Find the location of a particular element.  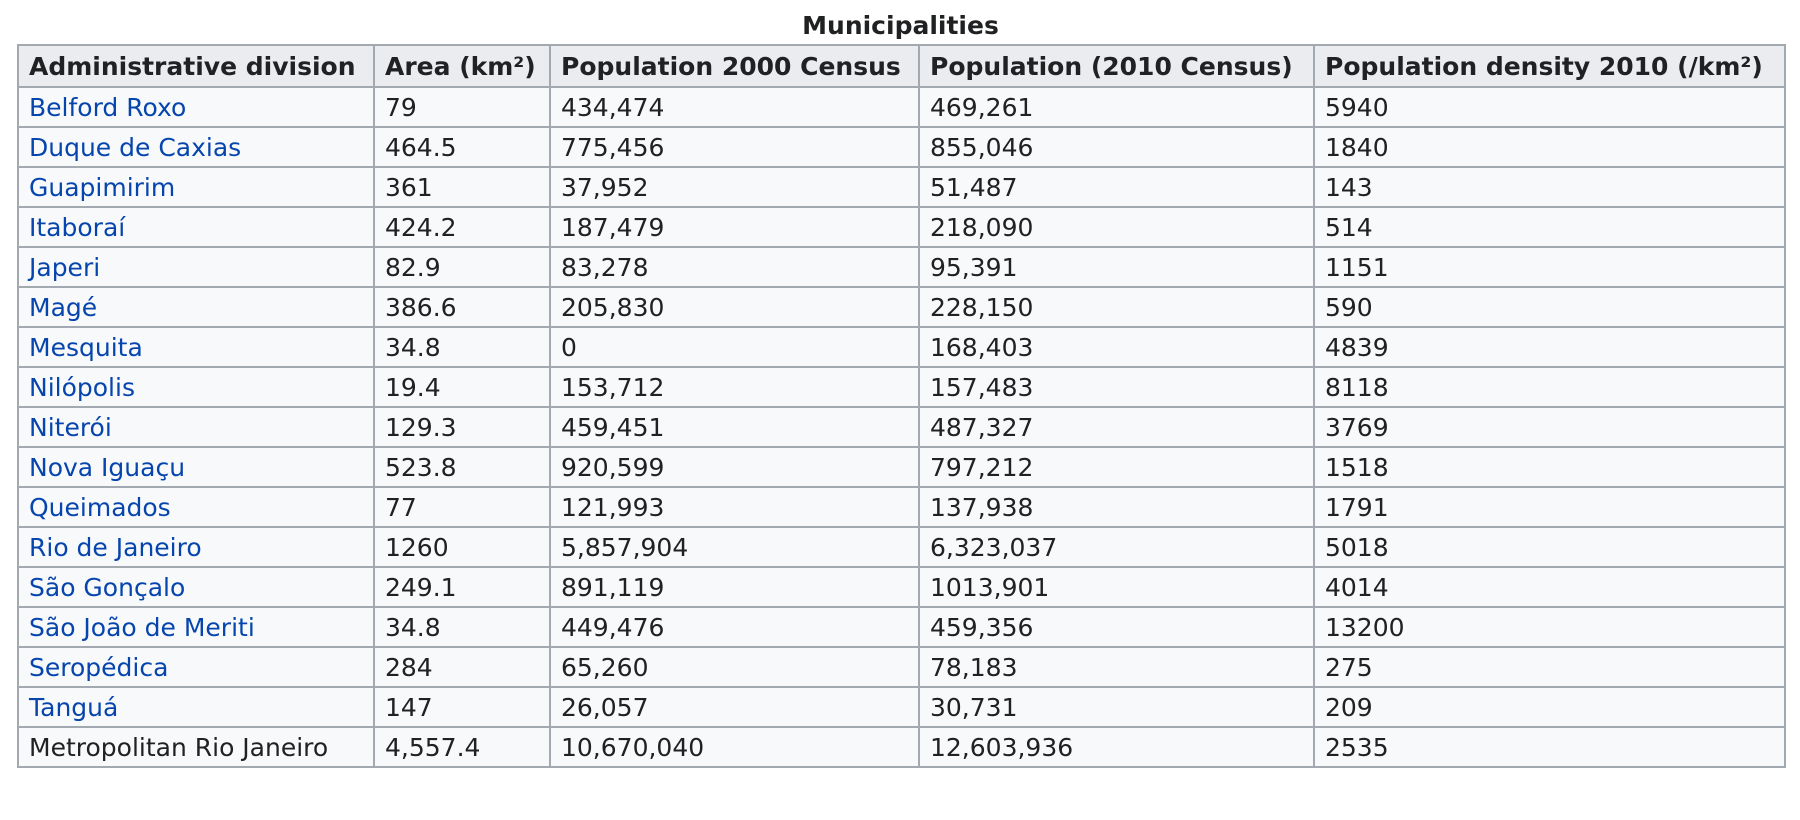

cell-population-density: 2535 is located at coordinates (1549, 747).